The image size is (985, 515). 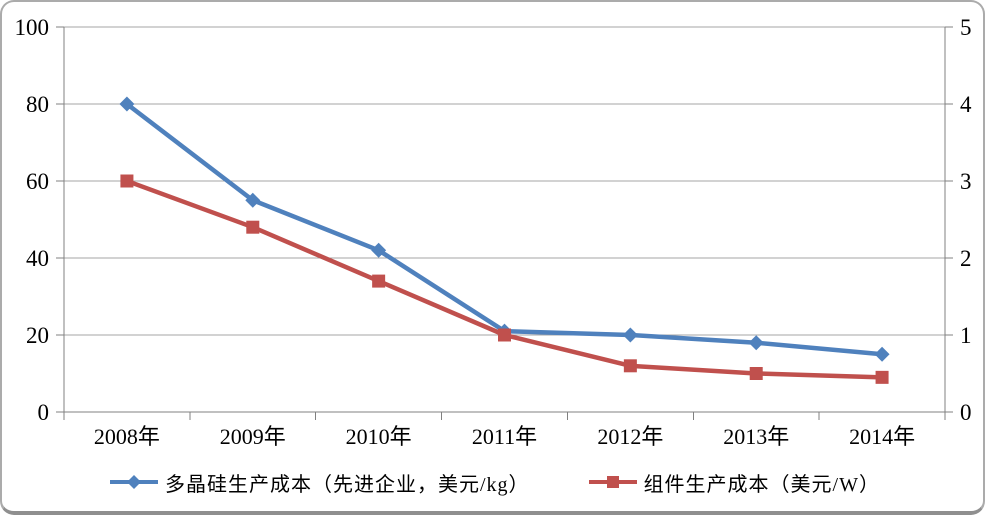 What do you see at coordinates (32, 27) in the screenshot?
I see `left-axis-tick-label: 100` at bounding box center [32, 27].